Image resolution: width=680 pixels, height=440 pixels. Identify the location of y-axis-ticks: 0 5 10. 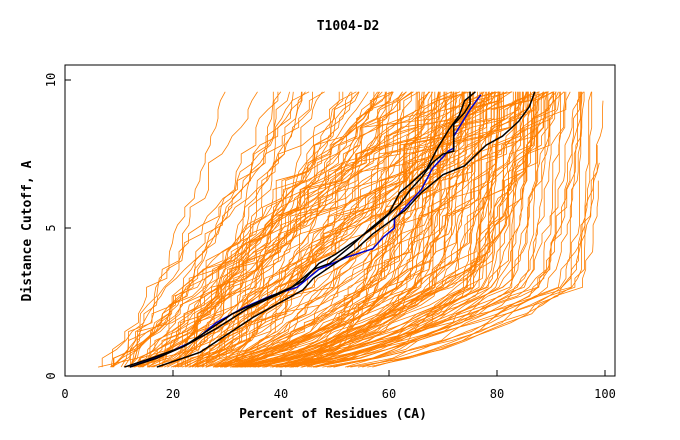
(57, 226).